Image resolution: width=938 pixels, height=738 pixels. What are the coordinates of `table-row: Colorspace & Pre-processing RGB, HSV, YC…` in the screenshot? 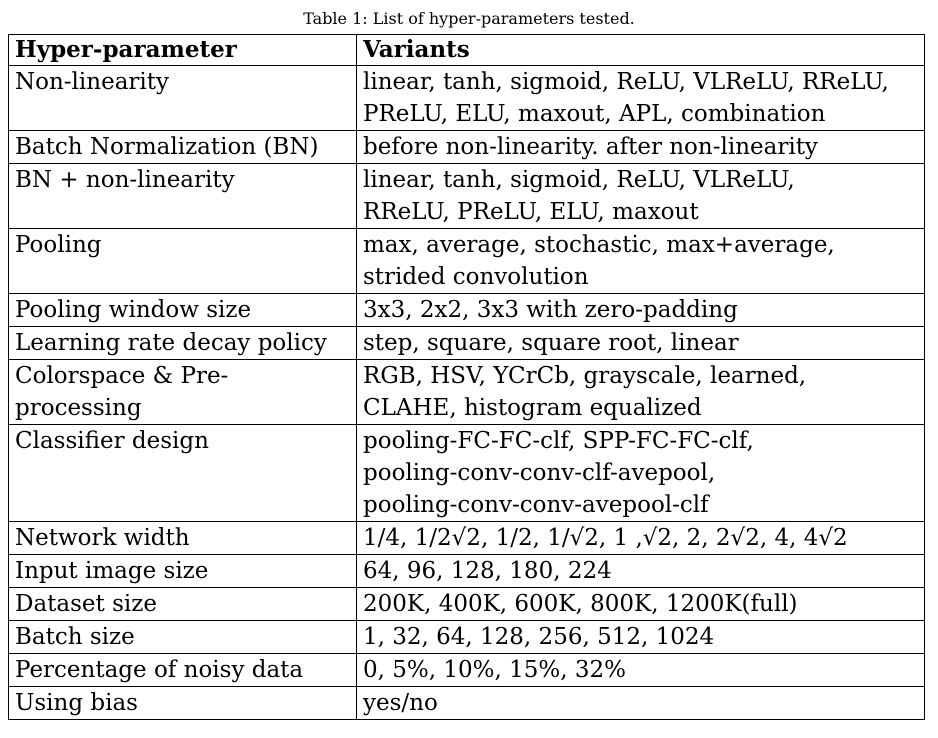 It's located at (466, 392).